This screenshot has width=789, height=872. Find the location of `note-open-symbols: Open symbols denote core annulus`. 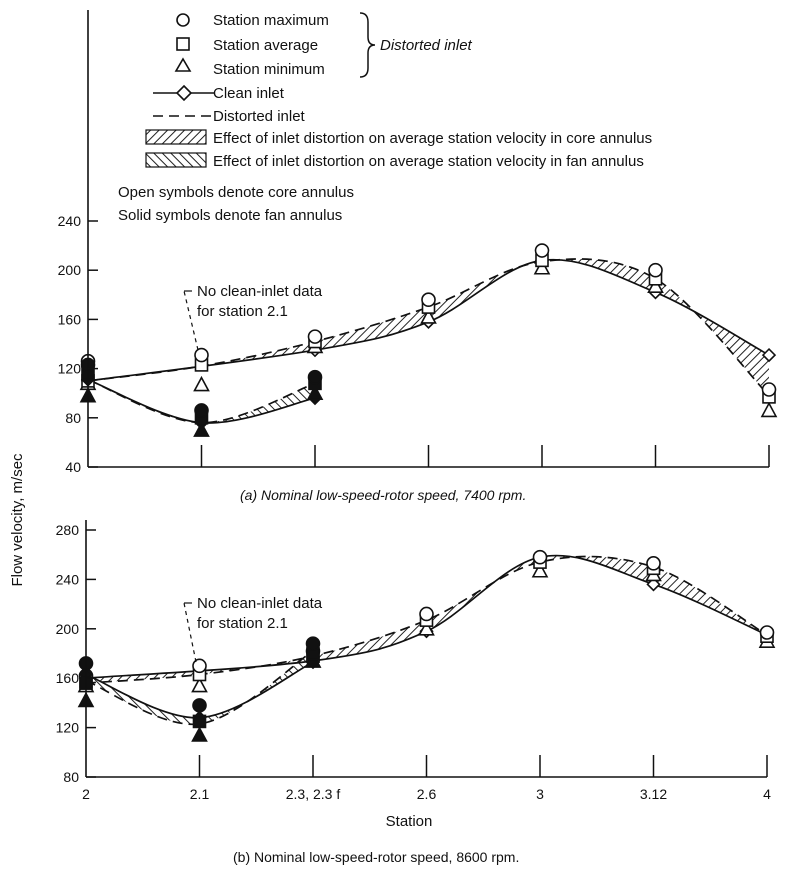

note-open-symbols: Open symbols denote core annulus is located at coordinates (236, 192).